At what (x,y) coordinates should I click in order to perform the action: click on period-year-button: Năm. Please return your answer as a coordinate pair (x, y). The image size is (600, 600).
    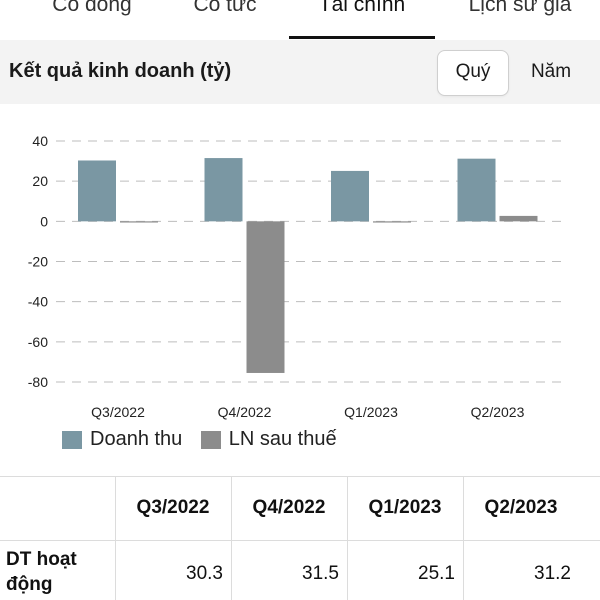
    Looking at the image, I should click on (551, 71).